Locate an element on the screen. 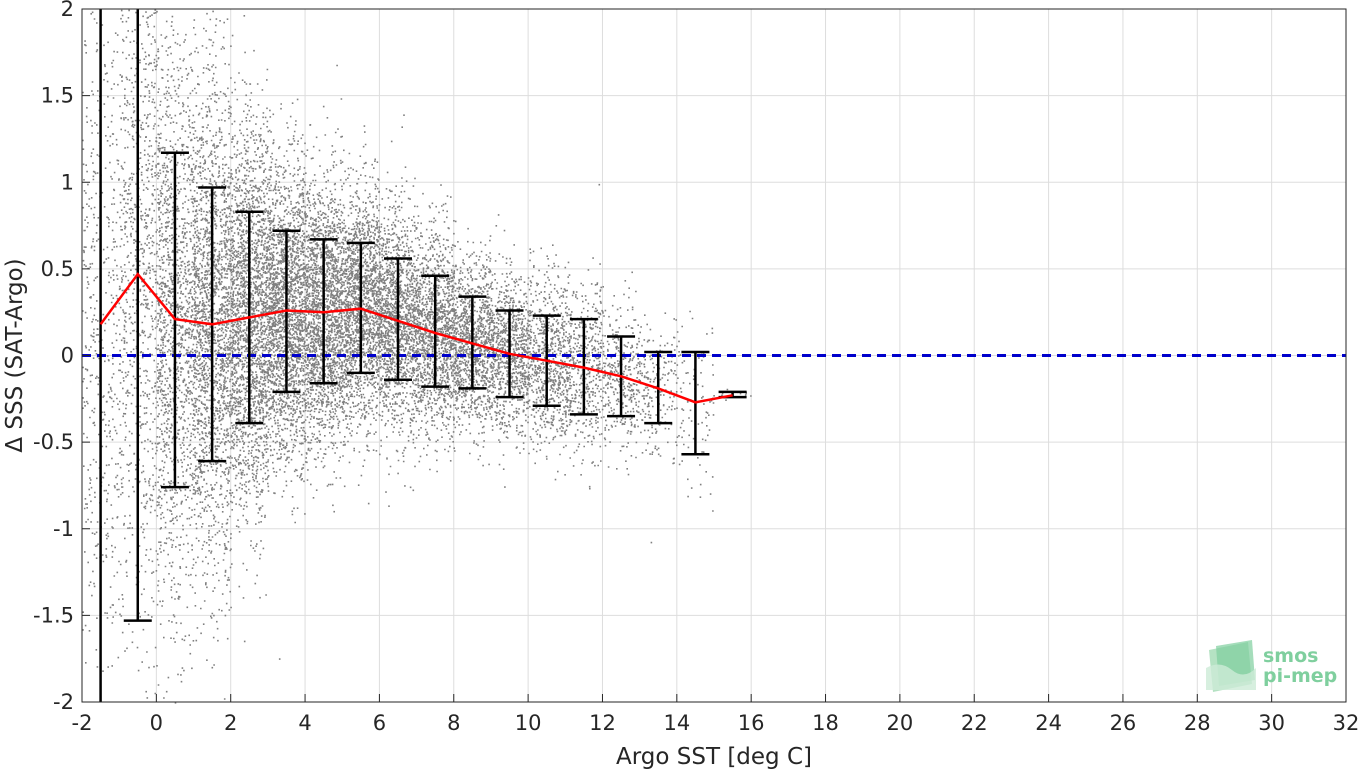 This screenshot has width=1359, height=770. x-tick-label: 32 is located at coordinates (1346, 723).